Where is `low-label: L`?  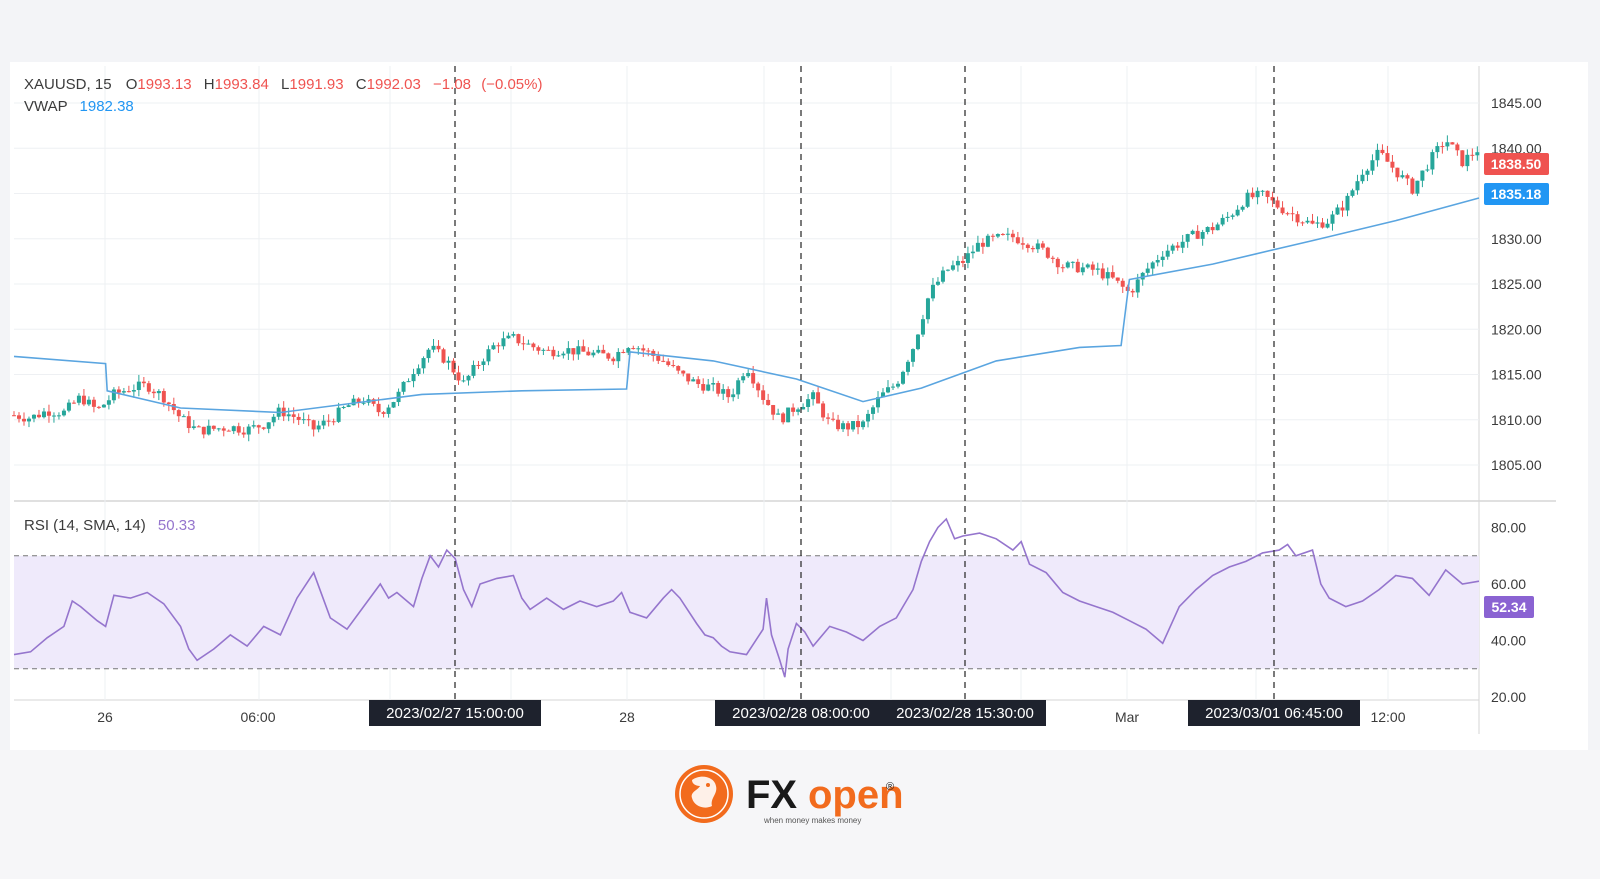 low-label: L is located at coordinates (285, 84).